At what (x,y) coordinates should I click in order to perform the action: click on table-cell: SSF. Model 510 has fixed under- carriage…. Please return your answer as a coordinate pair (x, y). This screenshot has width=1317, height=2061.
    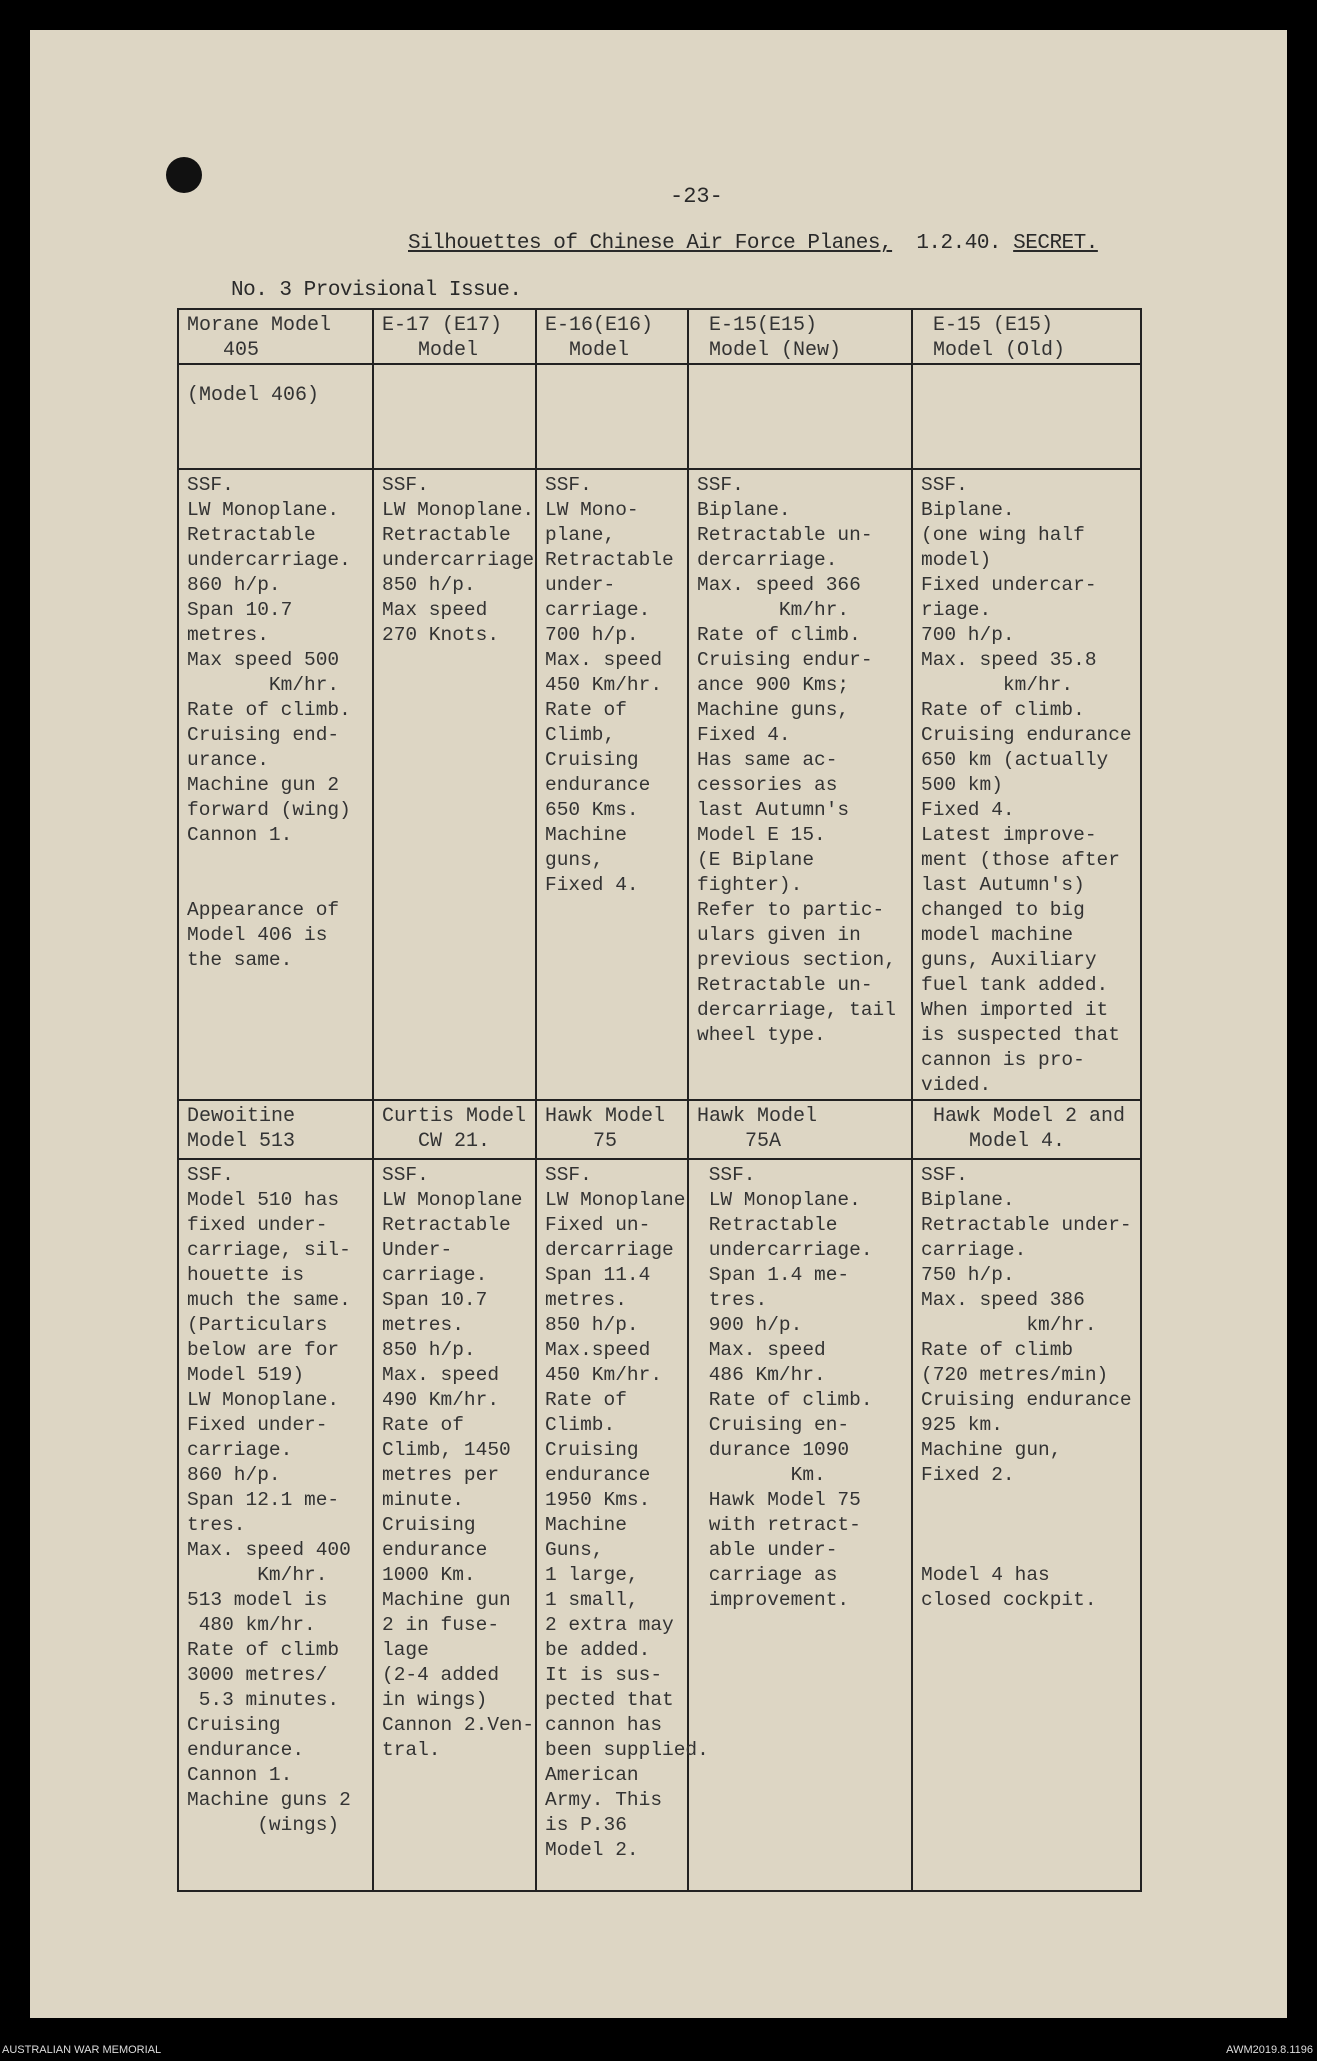
    Looking at the image, I should click on (275, 1525).